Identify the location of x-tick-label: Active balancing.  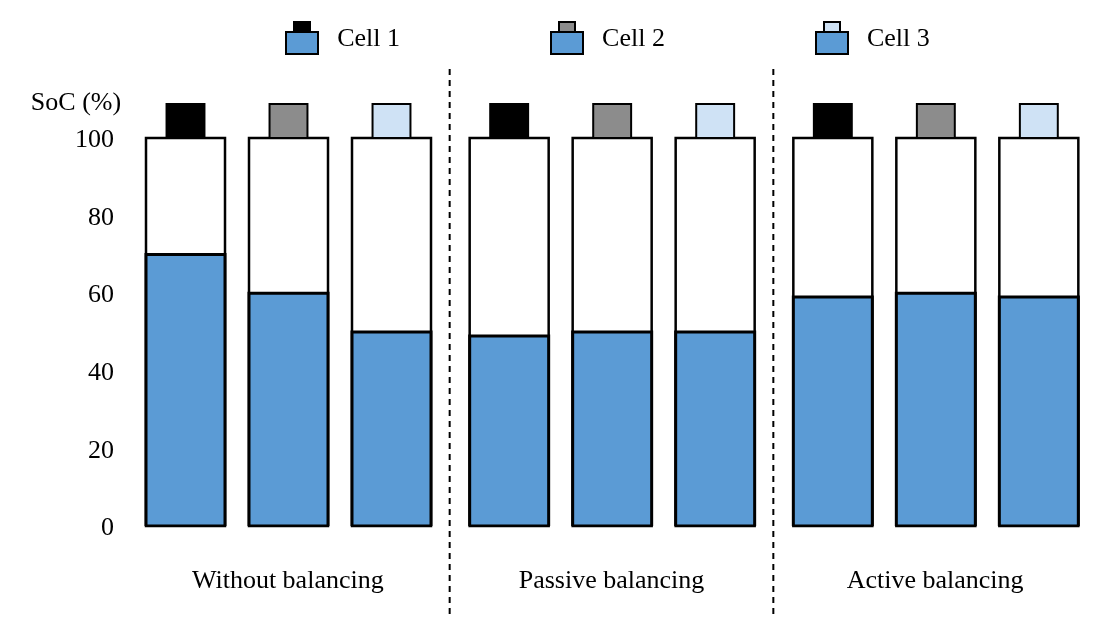
(935, 580).